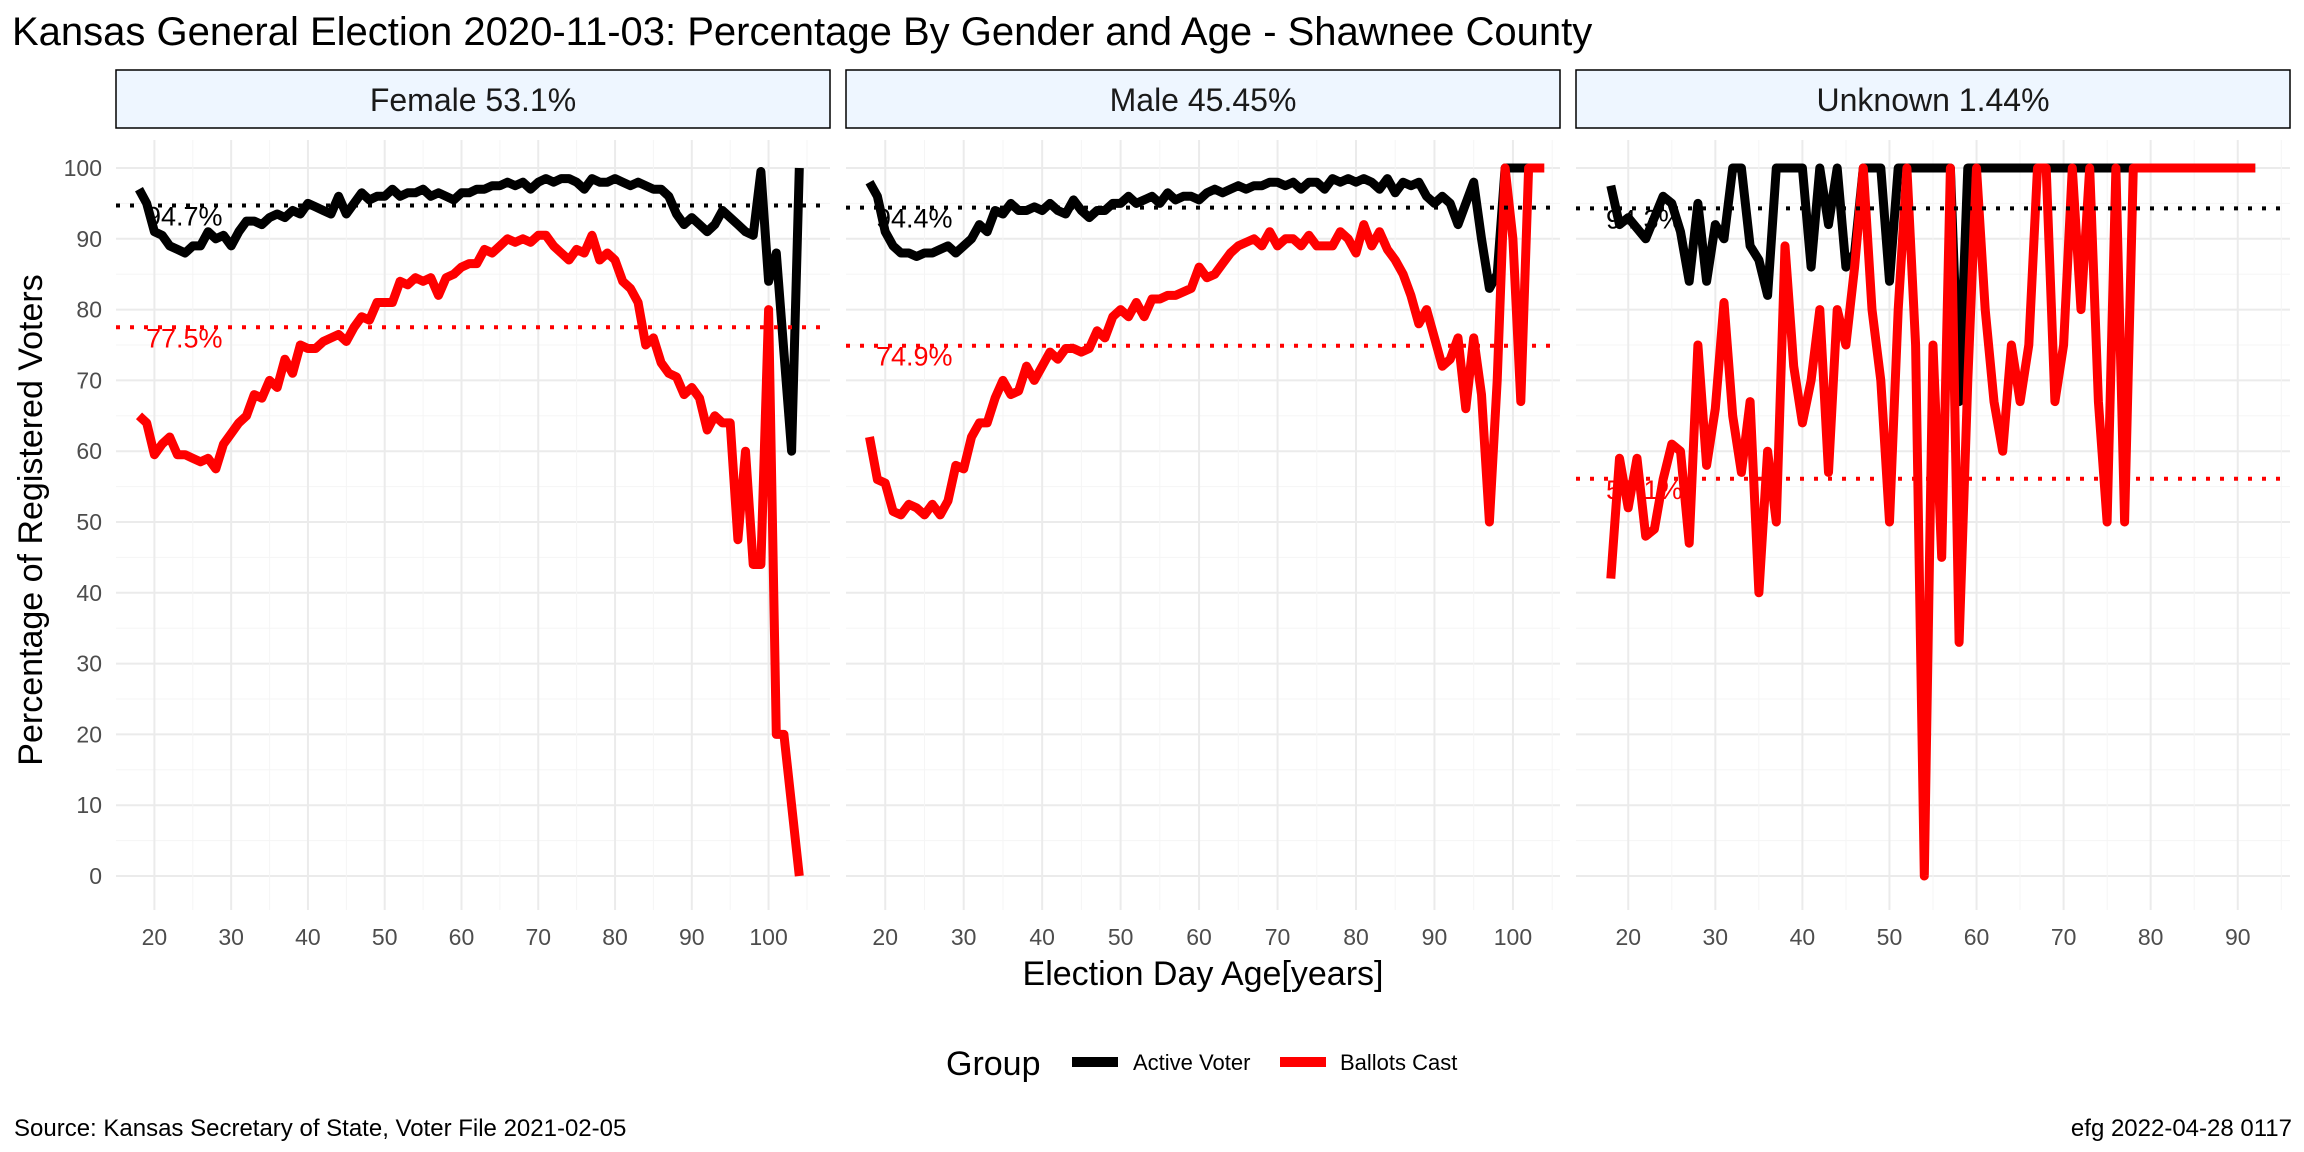  What do you see at coordinates (89, 593) in the screenshot?
I see `y-tick-label: 40` at bounding box center [89, 593].